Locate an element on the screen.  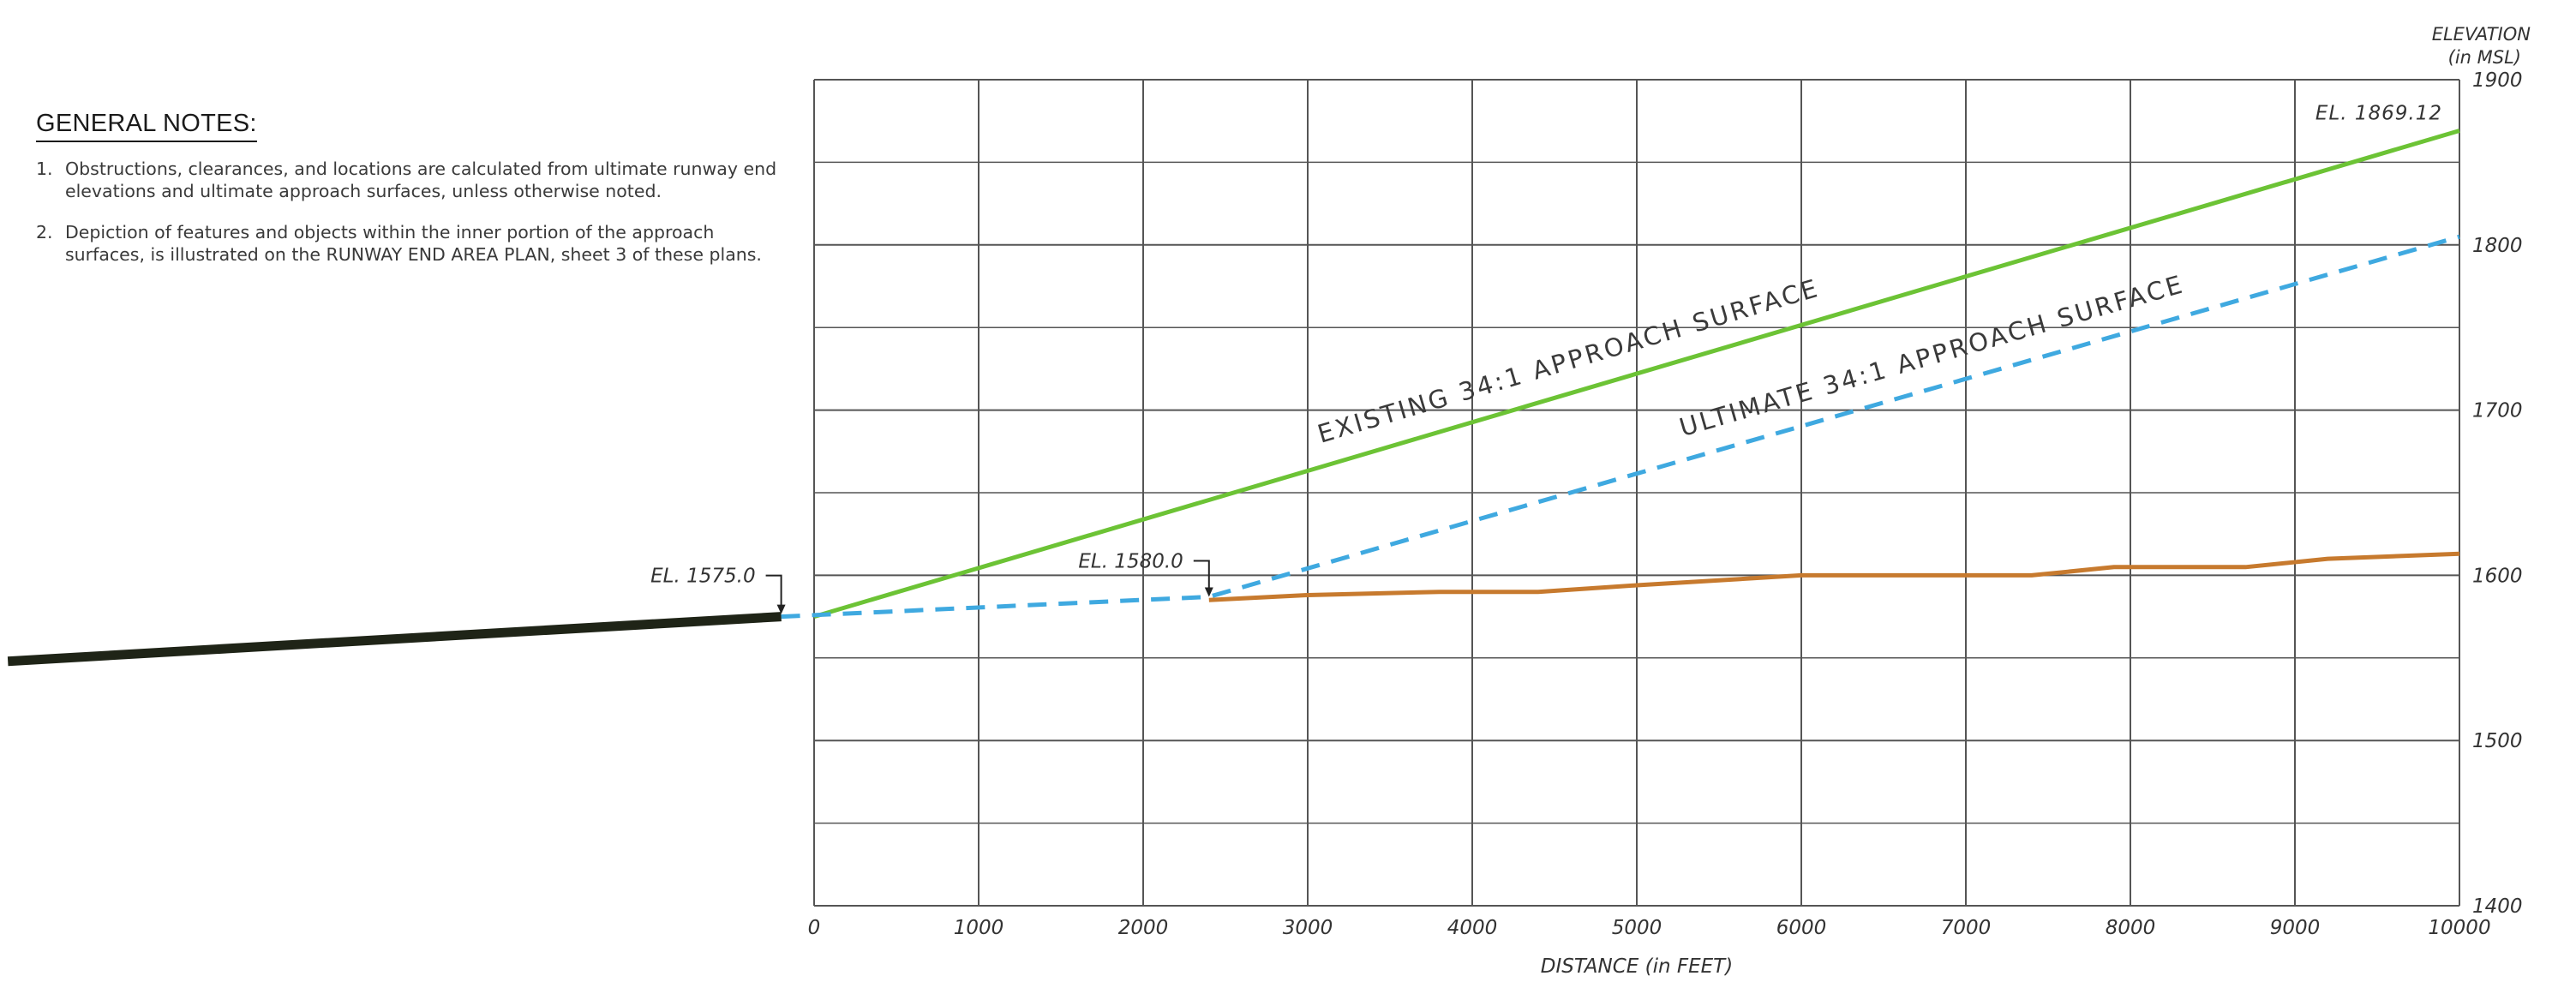
x-axis-title: DISTANCE (in FEET) is located at coordinates (1637, 966).